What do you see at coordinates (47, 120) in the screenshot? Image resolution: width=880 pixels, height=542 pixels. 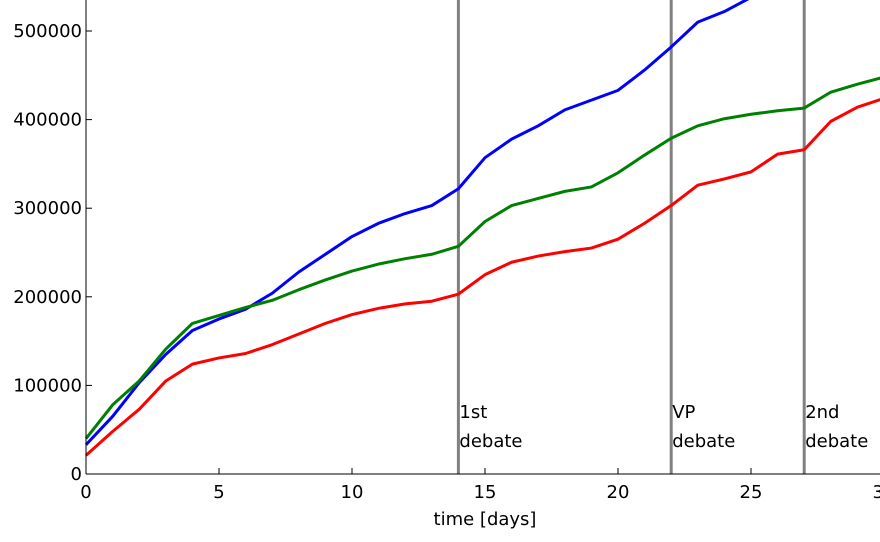 I see `y-tick-label: 400000` at bounding box center [47, 120].